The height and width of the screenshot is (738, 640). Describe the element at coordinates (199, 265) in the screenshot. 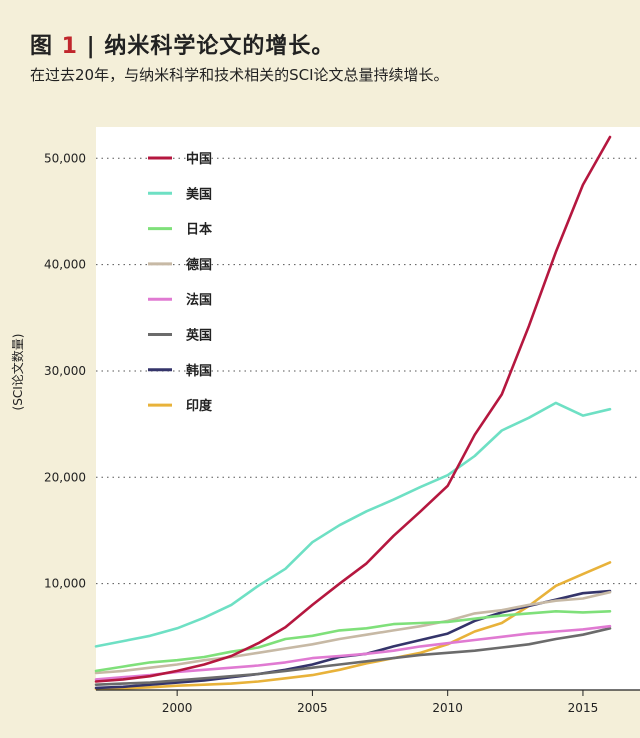

I see `legend-label: 德国` at that location.